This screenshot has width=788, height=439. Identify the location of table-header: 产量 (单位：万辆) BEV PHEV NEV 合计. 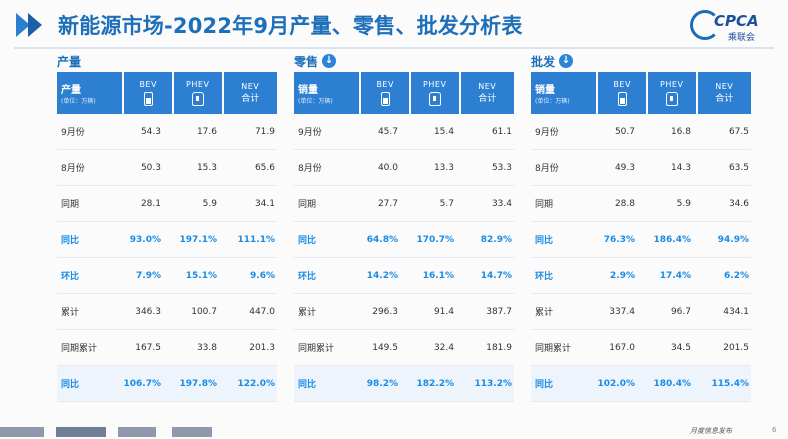
(167, 93).